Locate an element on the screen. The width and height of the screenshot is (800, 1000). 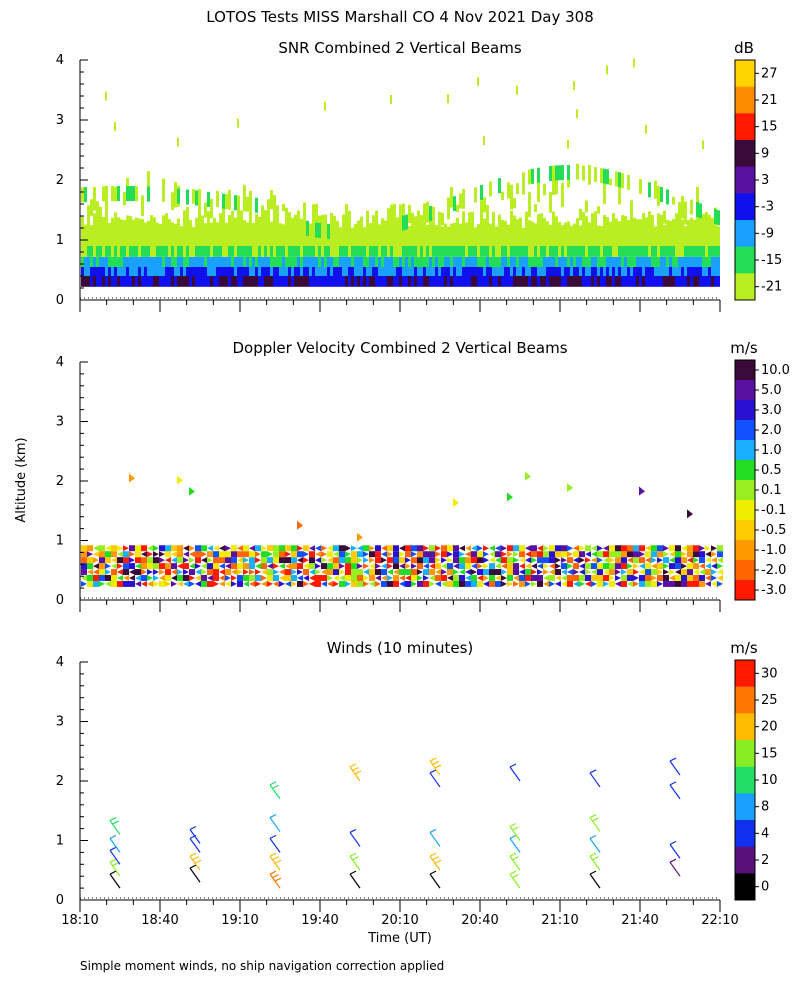
winds-colorbar-unit: m/s is located at coordinates (744, 648).